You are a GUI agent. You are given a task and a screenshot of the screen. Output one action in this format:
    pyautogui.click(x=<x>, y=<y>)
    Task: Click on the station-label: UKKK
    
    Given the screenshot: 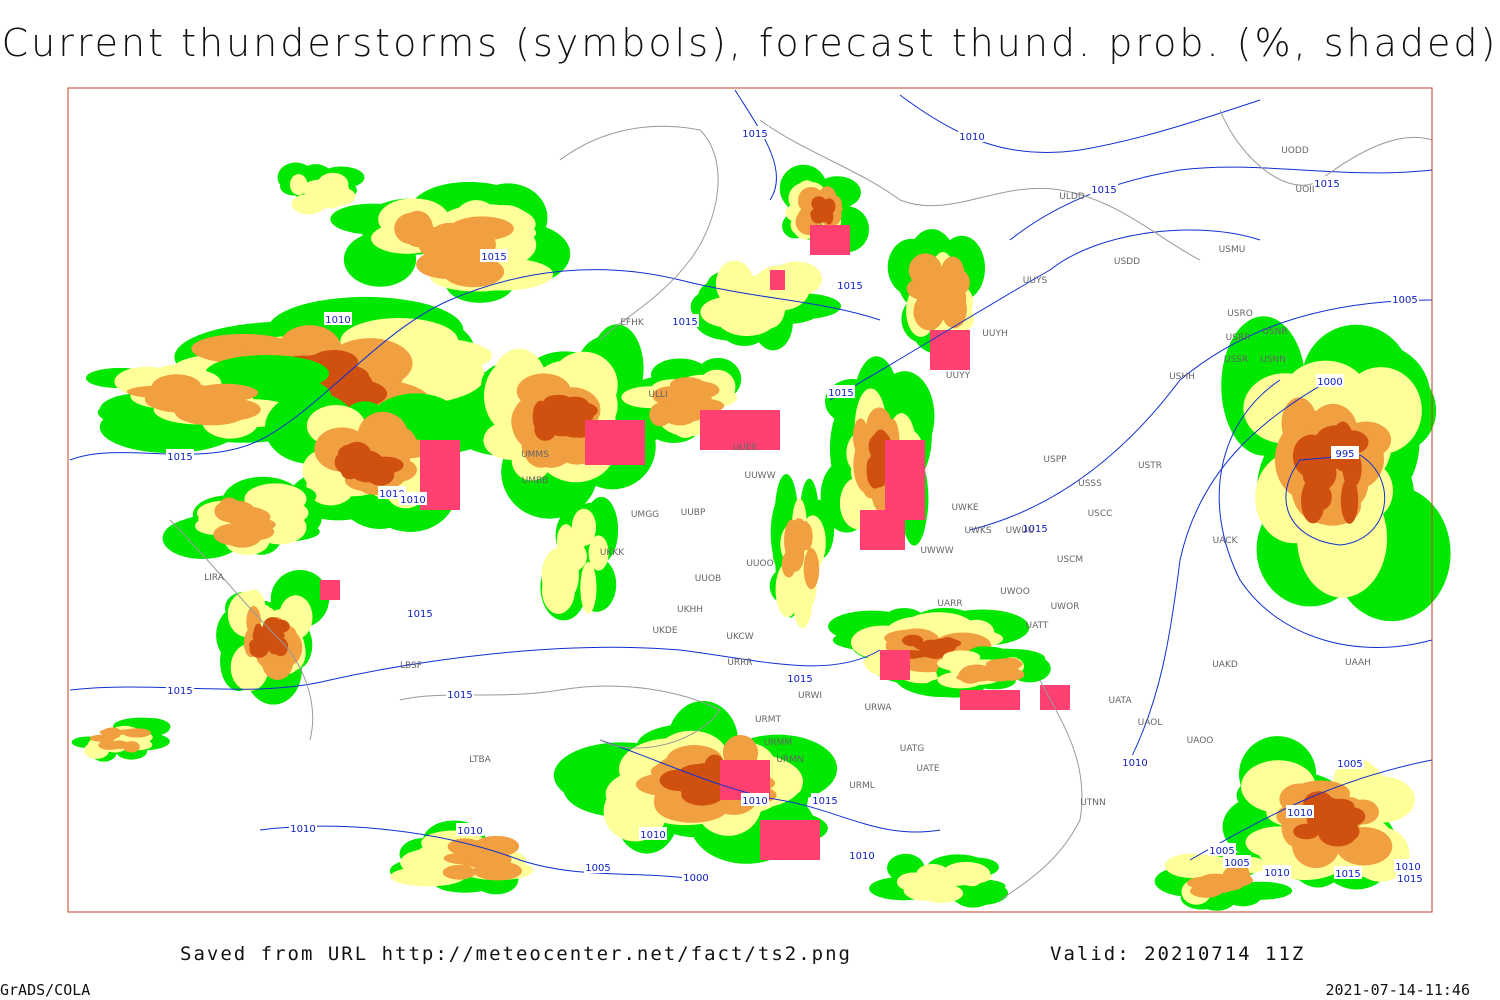 What is the action you would take?
    pyautogui.click(x=612, y=553)
    